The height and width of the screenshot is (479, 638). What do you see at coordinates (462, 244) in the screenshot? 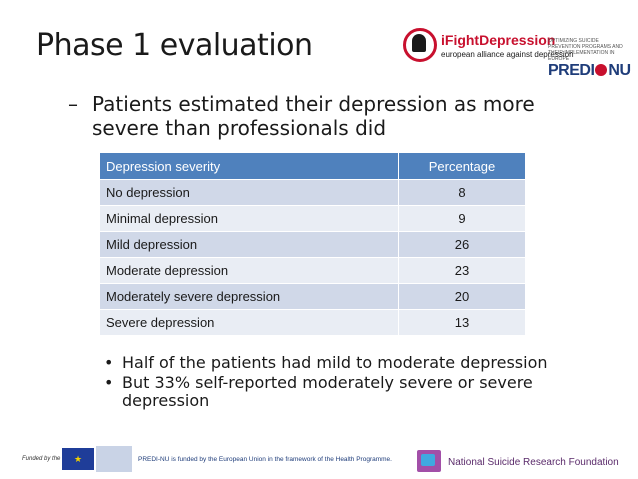
I see `percentage-cell: 26` at bounding box center [462, 244].